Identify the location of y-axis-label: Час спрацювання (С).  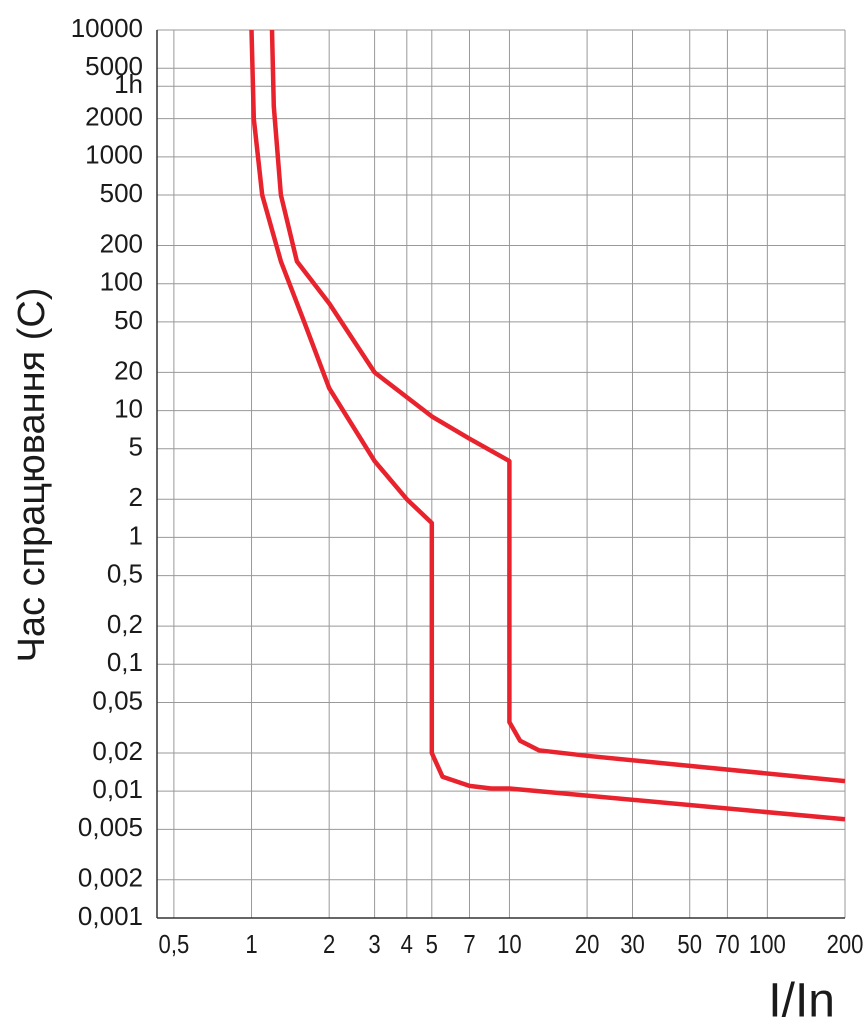
(32, 475).